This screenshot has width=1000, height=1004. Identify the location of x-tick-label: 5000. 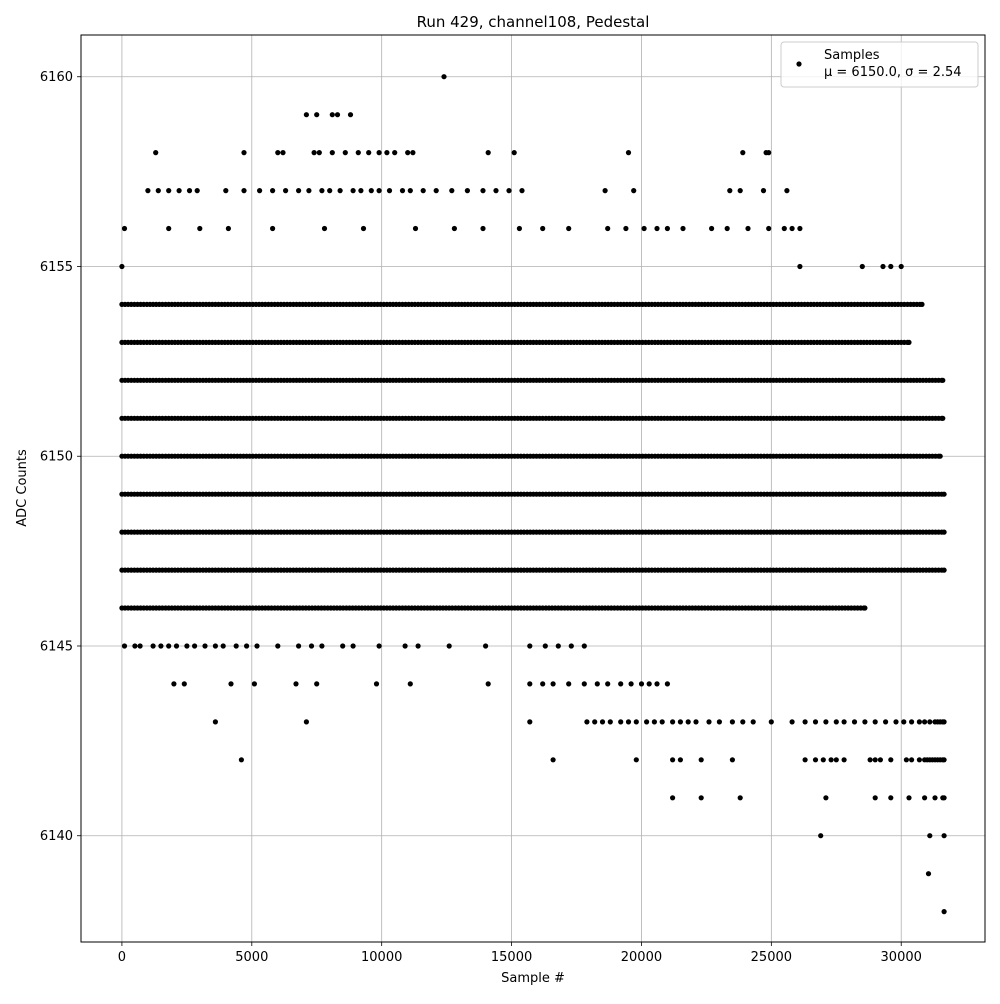
(251, 957).